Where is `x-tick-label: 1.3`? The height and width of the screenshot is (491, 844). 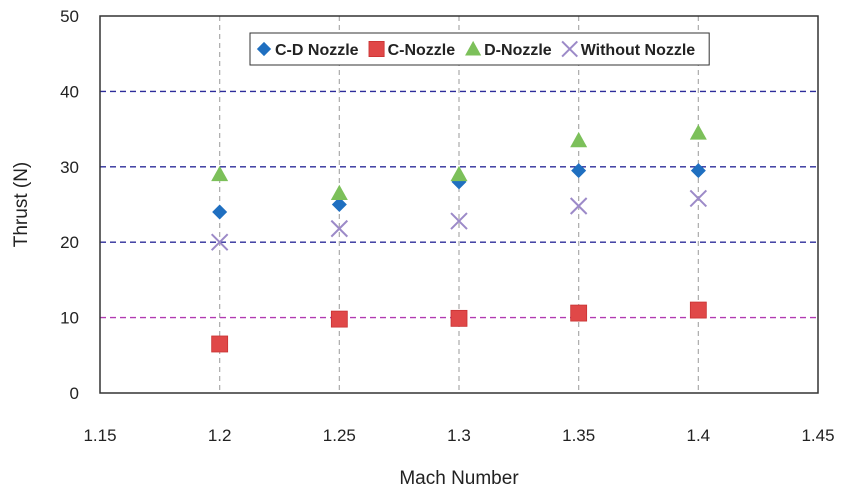 x-tick-label: 1.3 is located at coordinates (459, 435).